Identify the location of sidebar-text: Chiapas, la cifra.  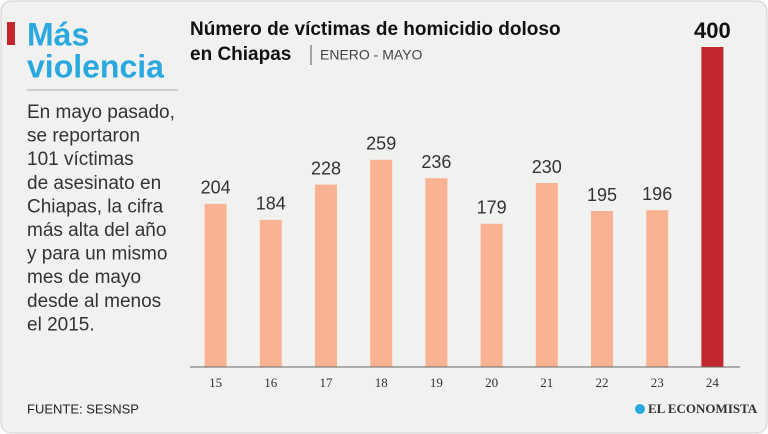
(95, 206).